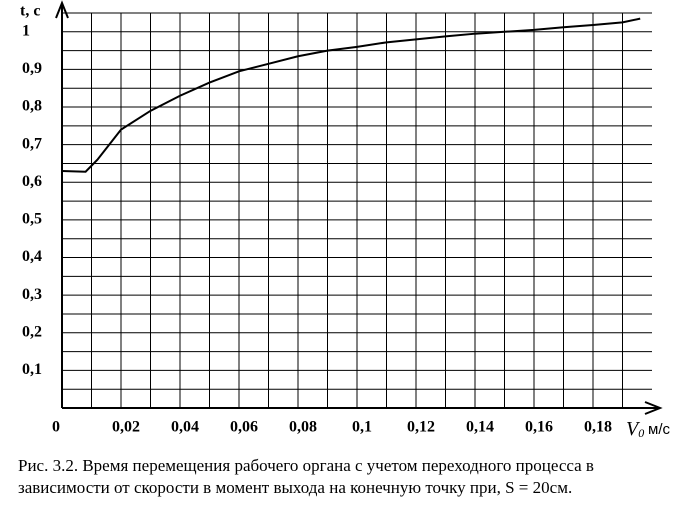 This screenshot has width=687, height=506. Describe the element at coordinates (32, 68) in the screenshot. I see `y-tick-label: 0,9` at that location.